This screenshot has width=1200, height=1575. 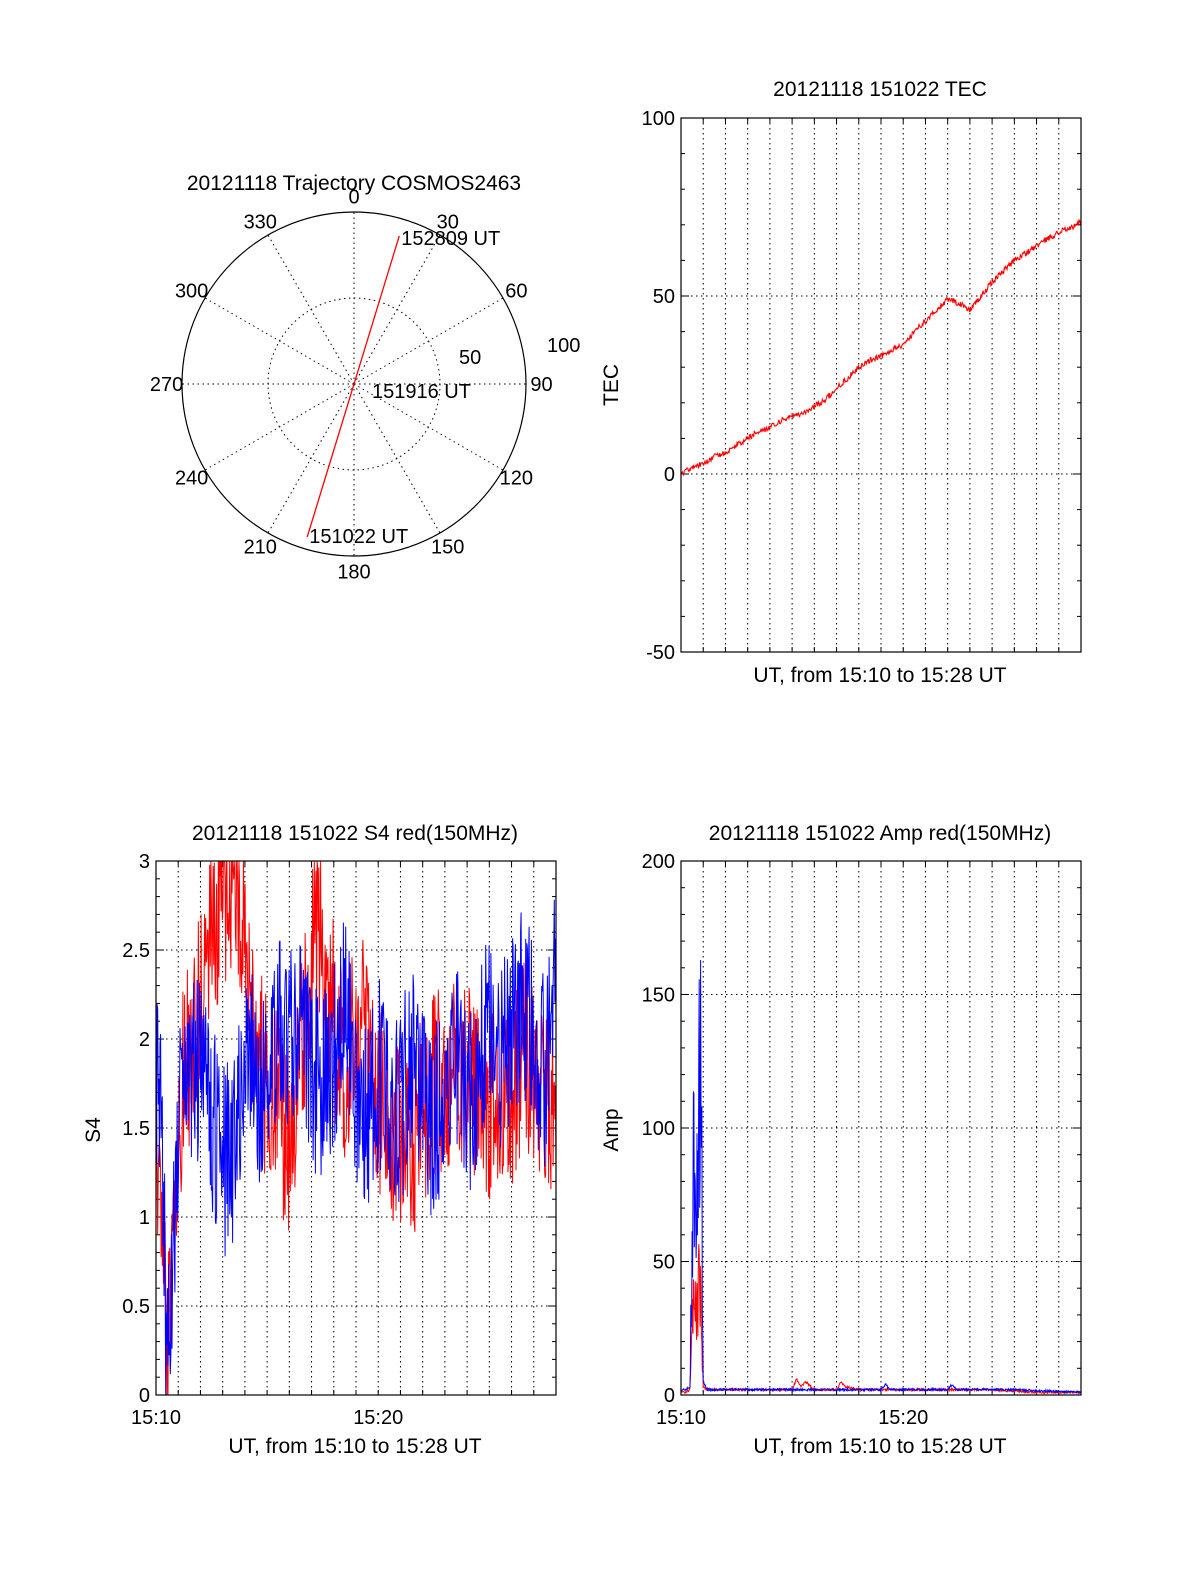 I want to click on y-tick-label: 1, so click(x=144, y=1218).